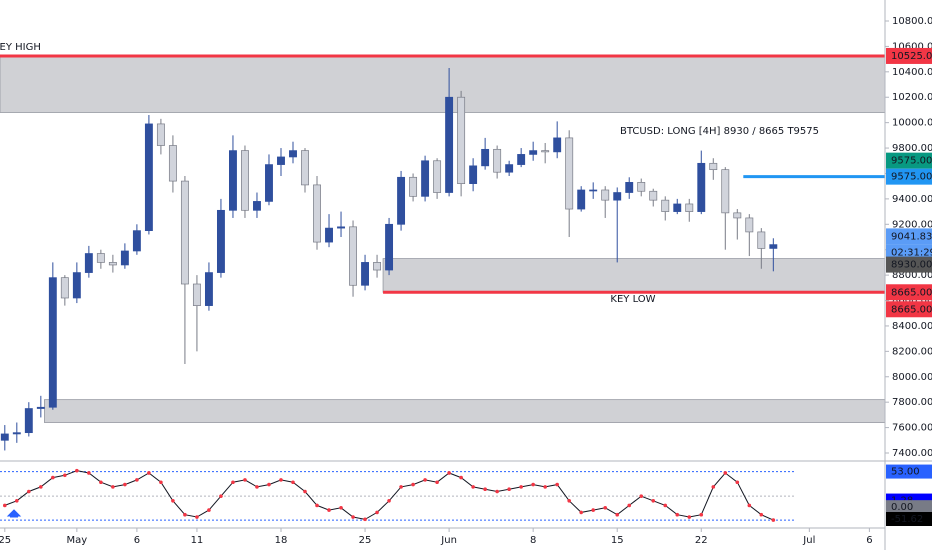 The width and height of the screenshot is (932, 550). I want to click on price-label: 9041.83, so click(911, 236).